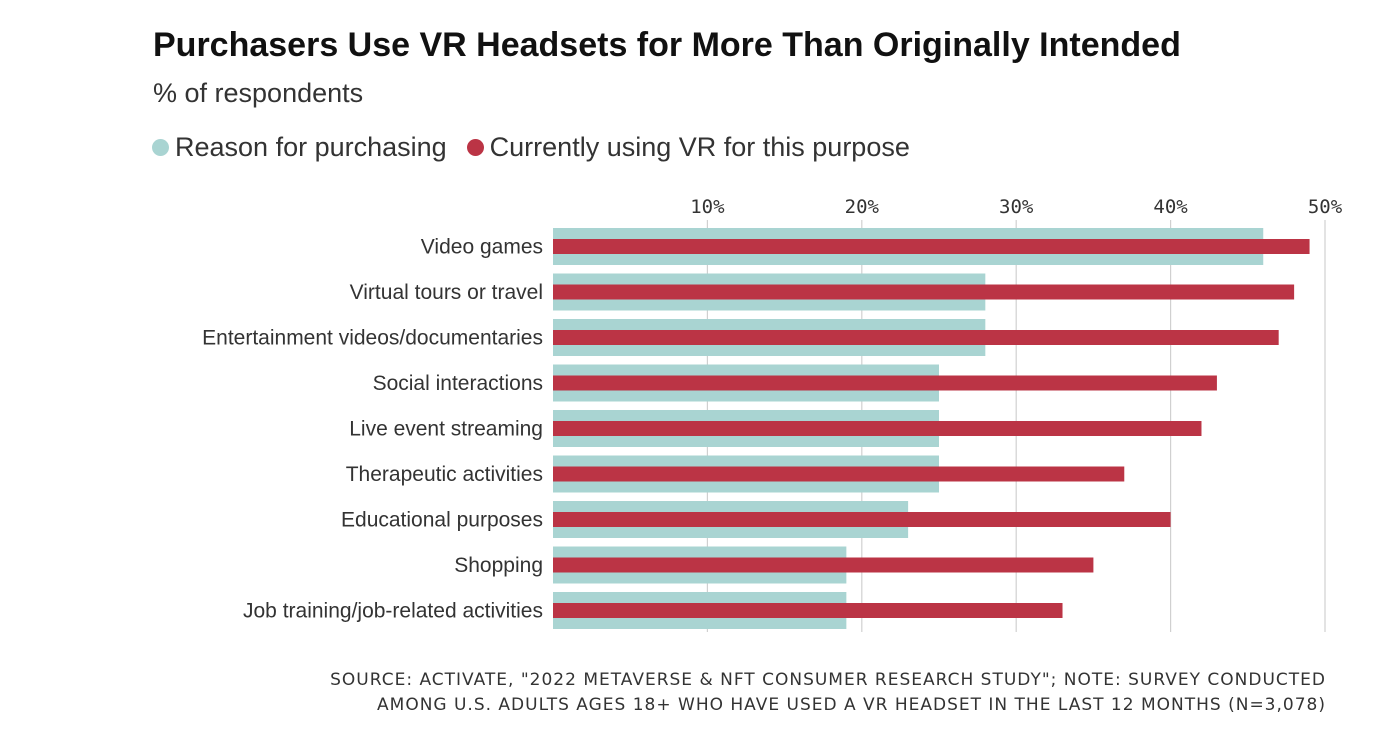  Describe the element at coordinates (475, 147) in the screenshot. I see `legend-swatch-current` at that location.